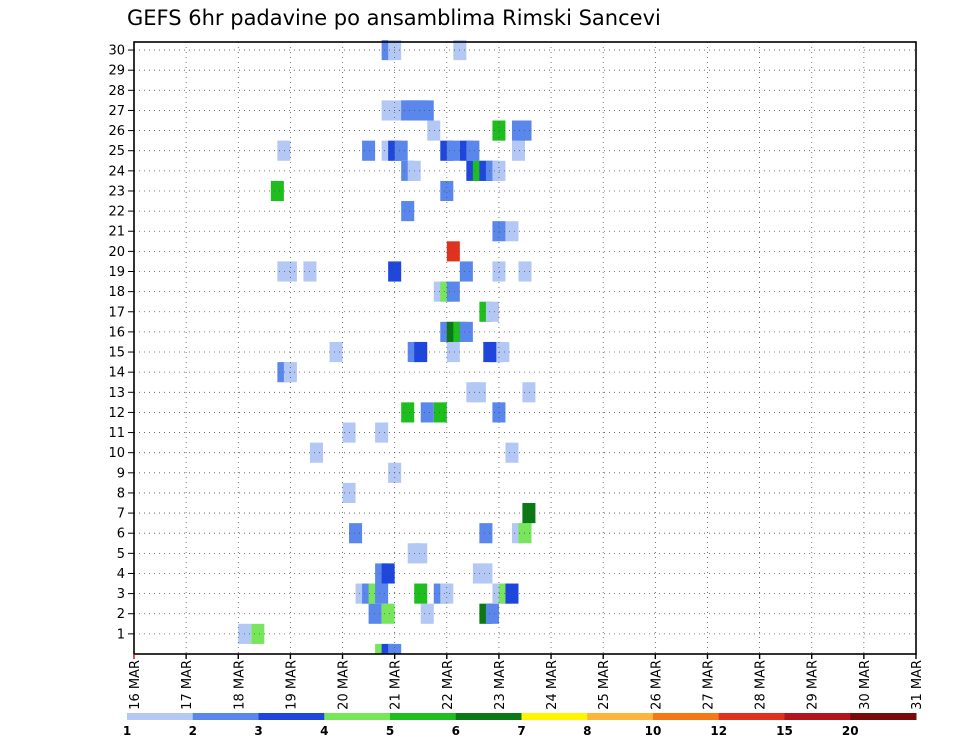  Describe the element at coordinates (116, 292) in the screenshot. I see `y-tick-label-18: 18` at that location.